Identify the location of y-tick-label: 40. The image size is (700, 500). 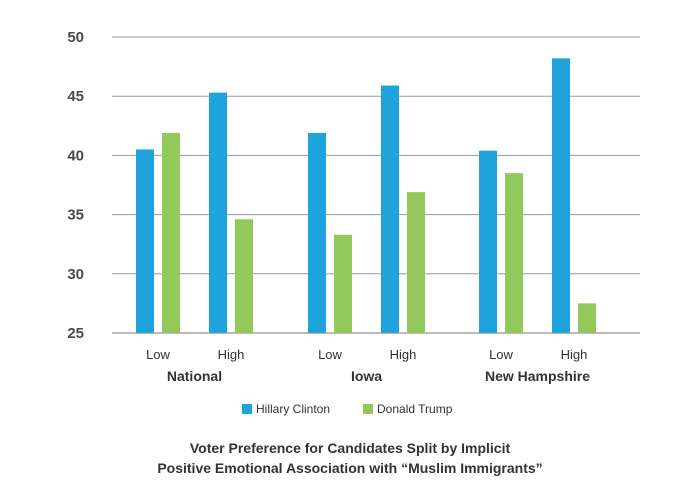
(75, 155).